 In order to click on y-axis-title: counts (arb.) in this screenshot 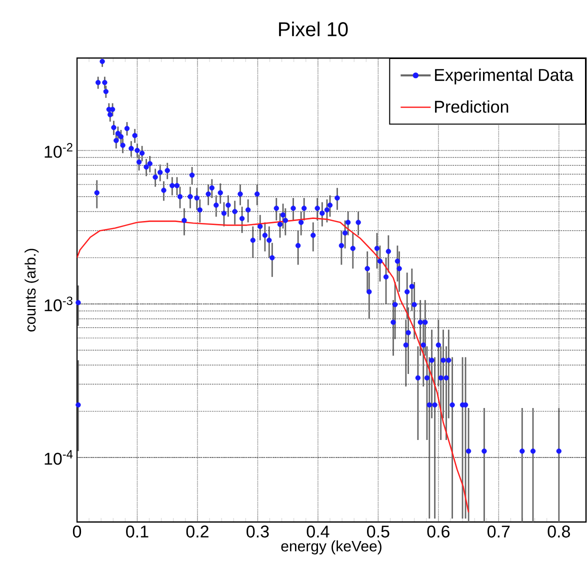, I will do `click(31, 290)`.